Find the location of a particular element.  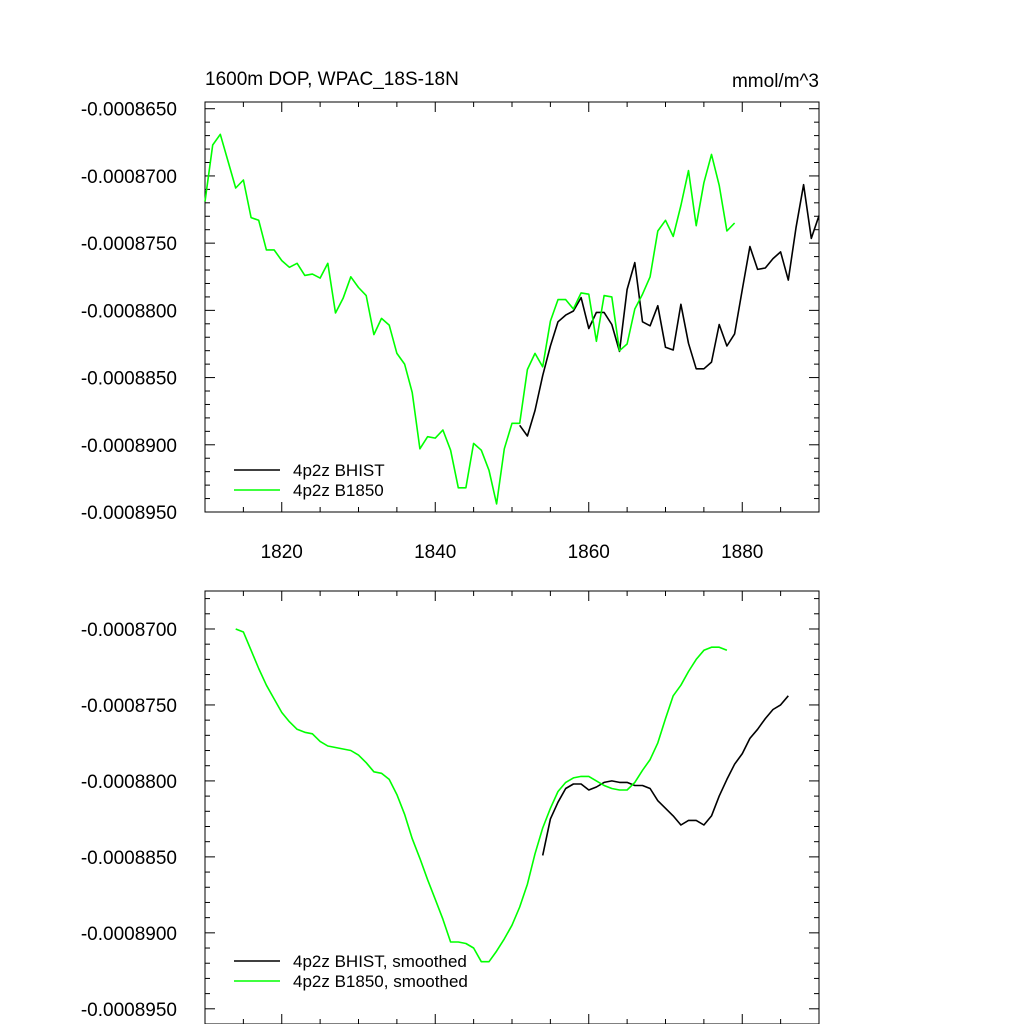

top-x-tick-label: 1860 is located at coordinates (589, 552).